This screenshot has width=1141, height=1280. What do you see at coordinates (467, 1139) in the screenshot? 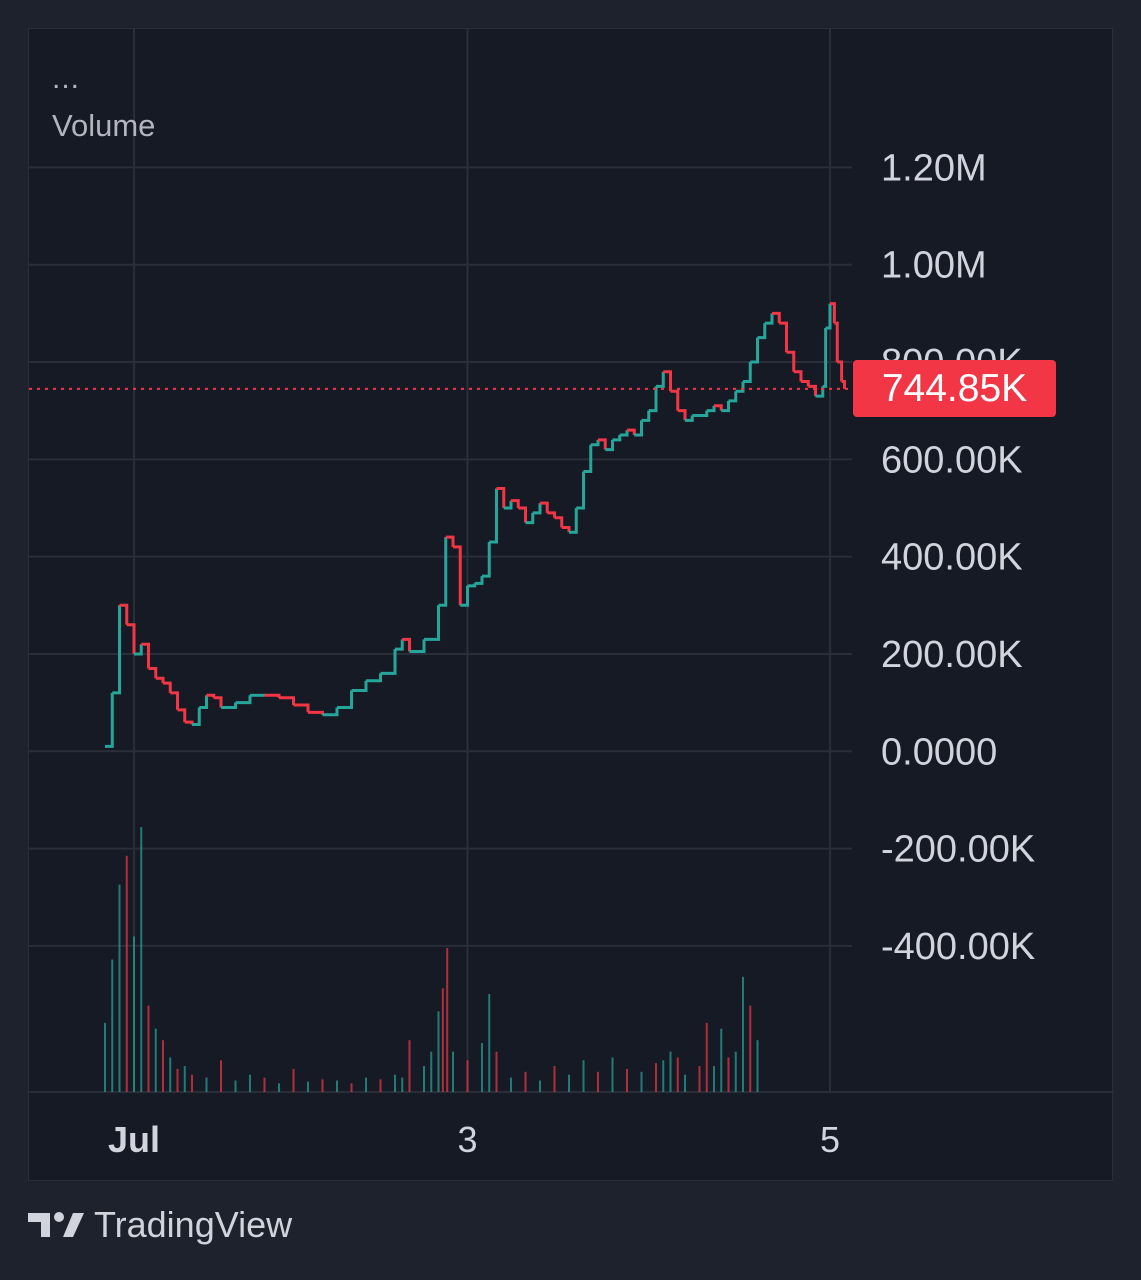
I see `x-tick-label: 3` at bounding box center [467, 1139].